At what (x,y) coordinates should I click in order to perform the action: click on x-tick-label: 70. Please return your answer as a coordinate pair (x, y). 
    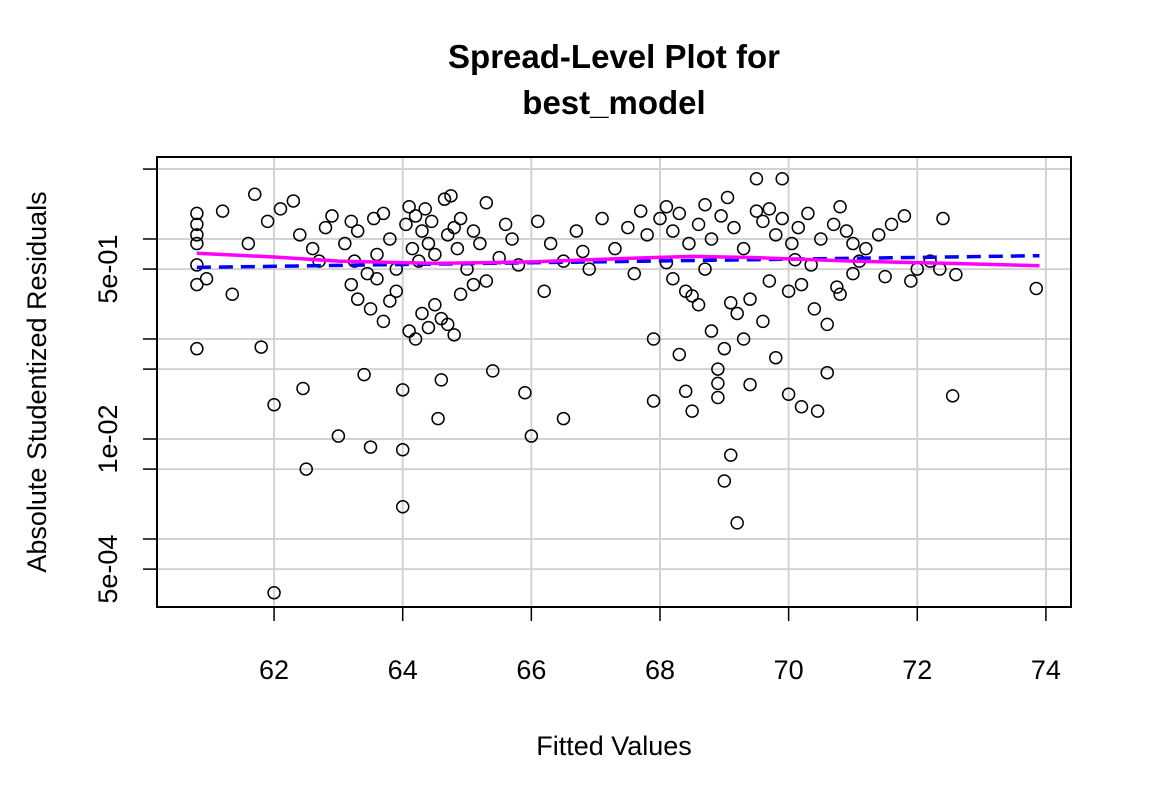
    Looking at the image, I should click on (789, 670).